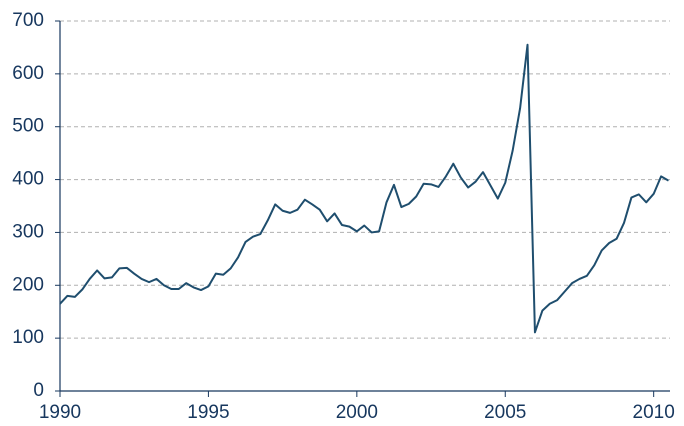  I want to click on y-tick-label: 0, so click(38, 390).